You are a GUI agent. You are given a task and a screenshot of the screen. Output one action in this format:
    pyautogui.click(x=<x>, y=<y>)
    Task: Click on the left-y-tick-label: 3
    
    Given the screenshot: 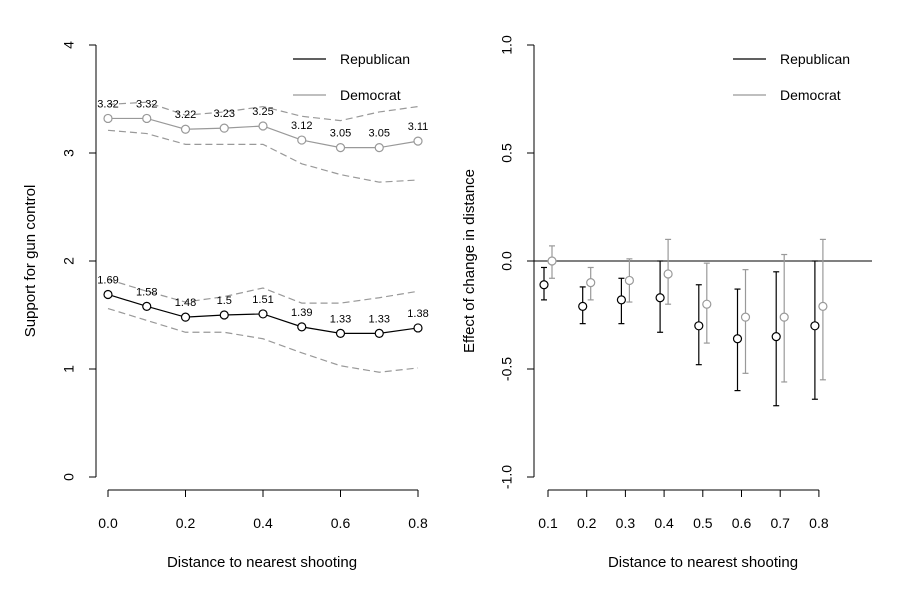 What is the action you would take?
    pyautogui.click(x=69, y=153)
    